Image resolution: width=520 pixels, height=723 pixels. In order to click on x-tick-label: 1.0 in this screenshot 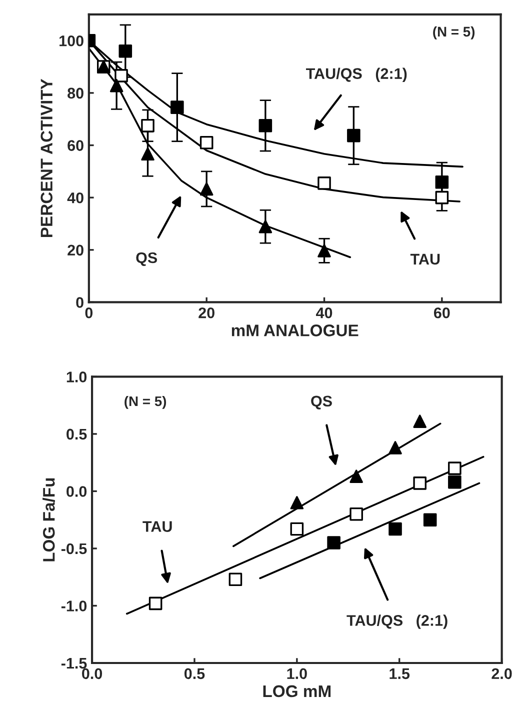, I will do `click(297, 674)`.